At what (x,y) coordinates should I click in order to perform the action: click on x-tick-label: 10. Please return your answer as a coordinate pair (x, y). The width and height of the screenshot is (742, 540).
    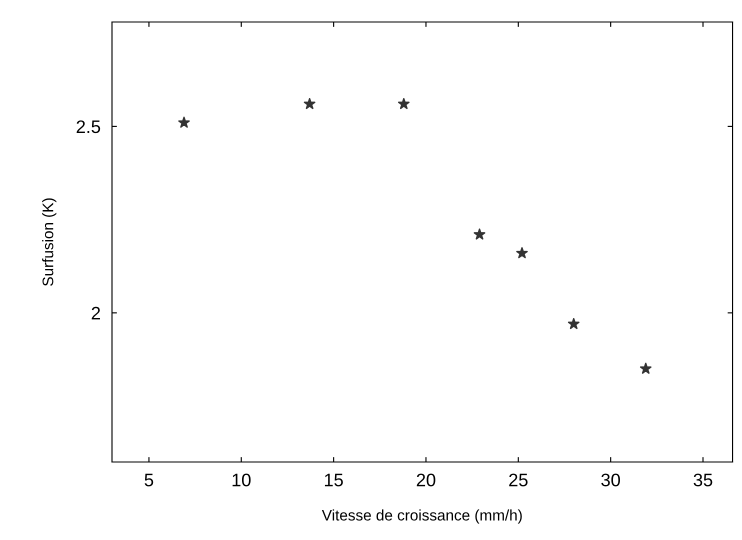
    Looking at the image, I should click on (241, 480).